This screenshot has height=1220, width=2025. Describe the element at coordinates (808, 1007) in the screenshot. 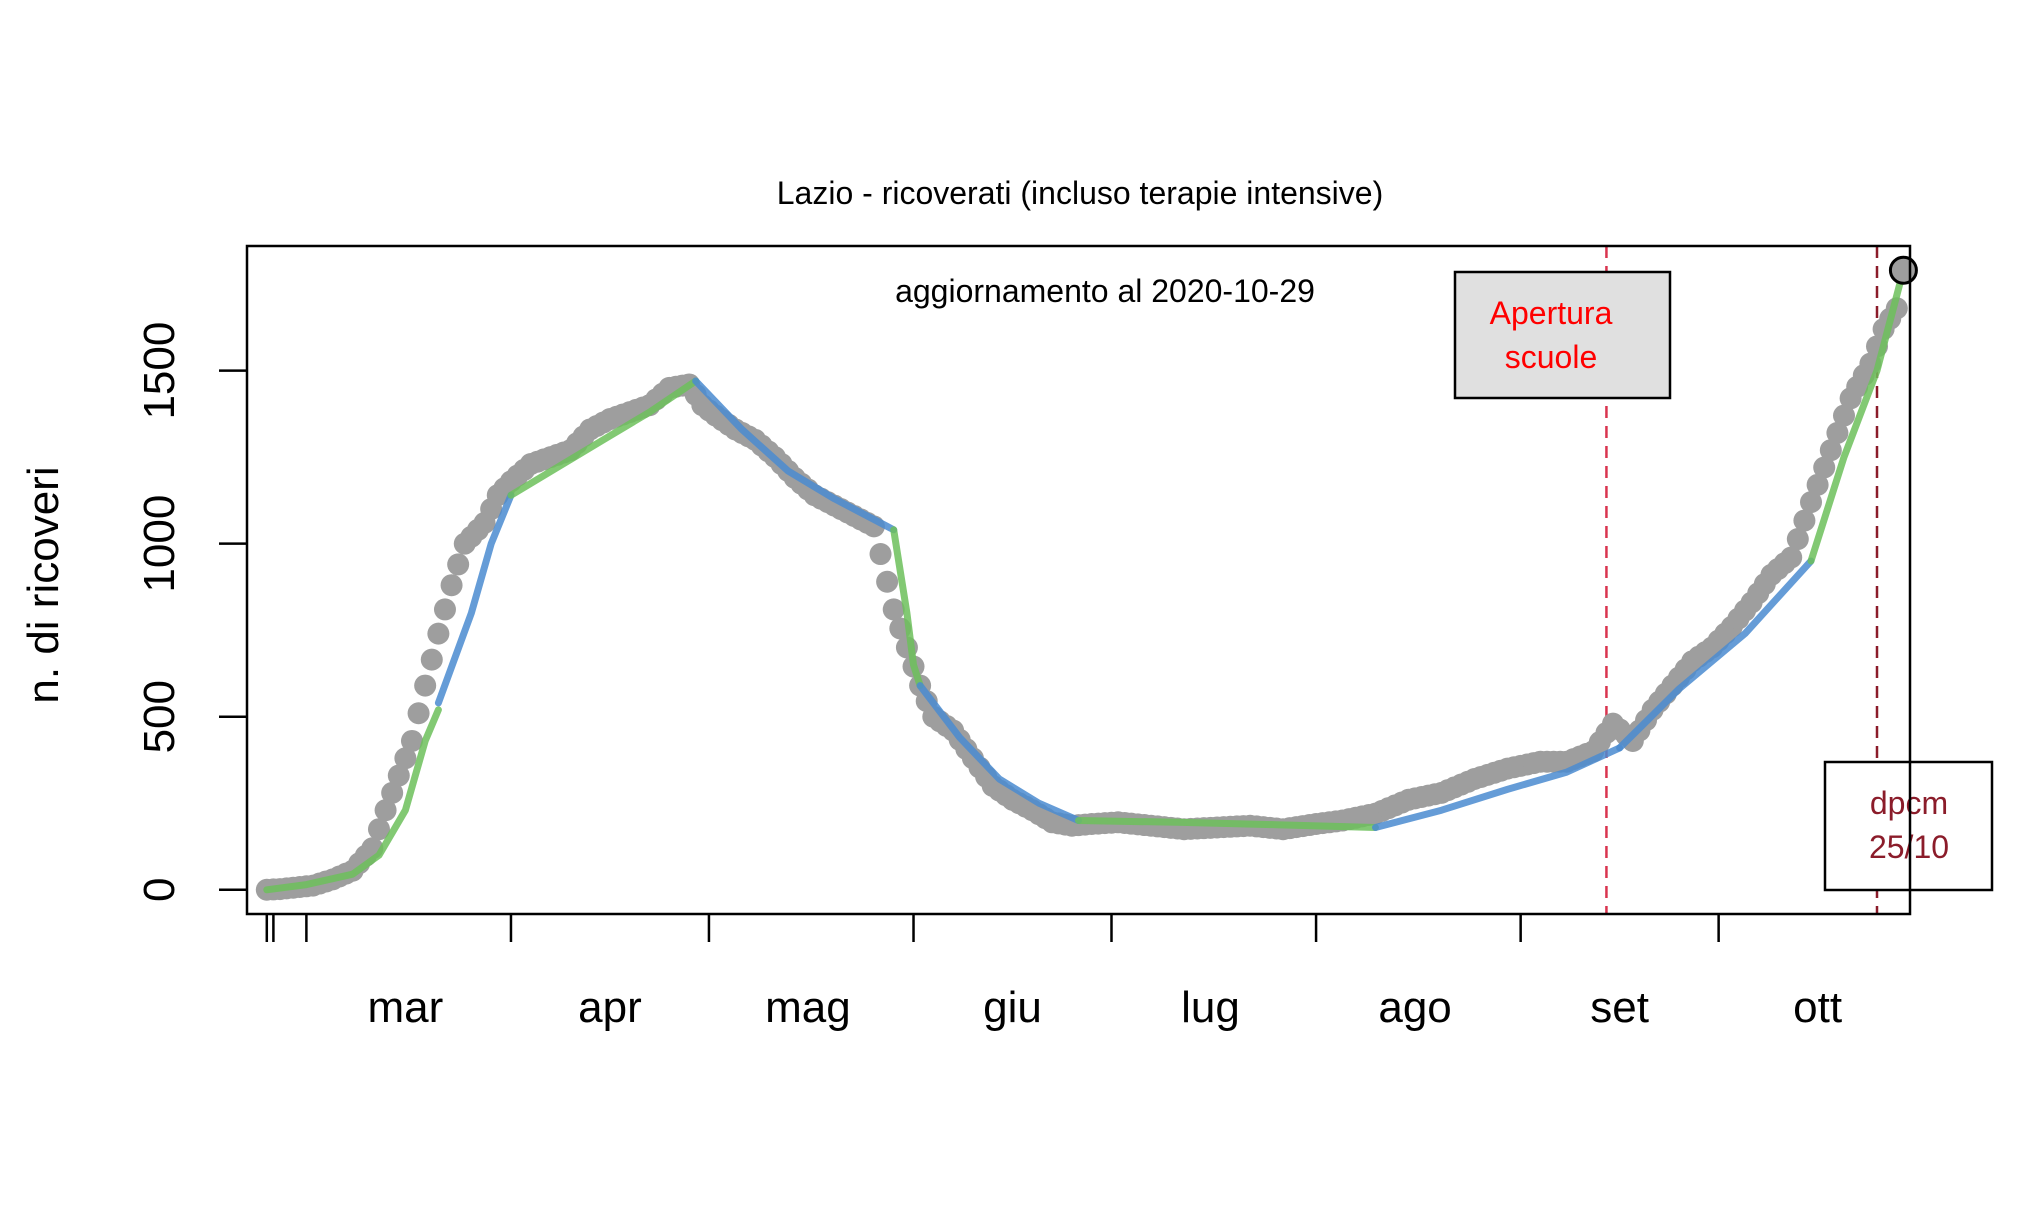

I see `x-tick-label: mag` at that location.